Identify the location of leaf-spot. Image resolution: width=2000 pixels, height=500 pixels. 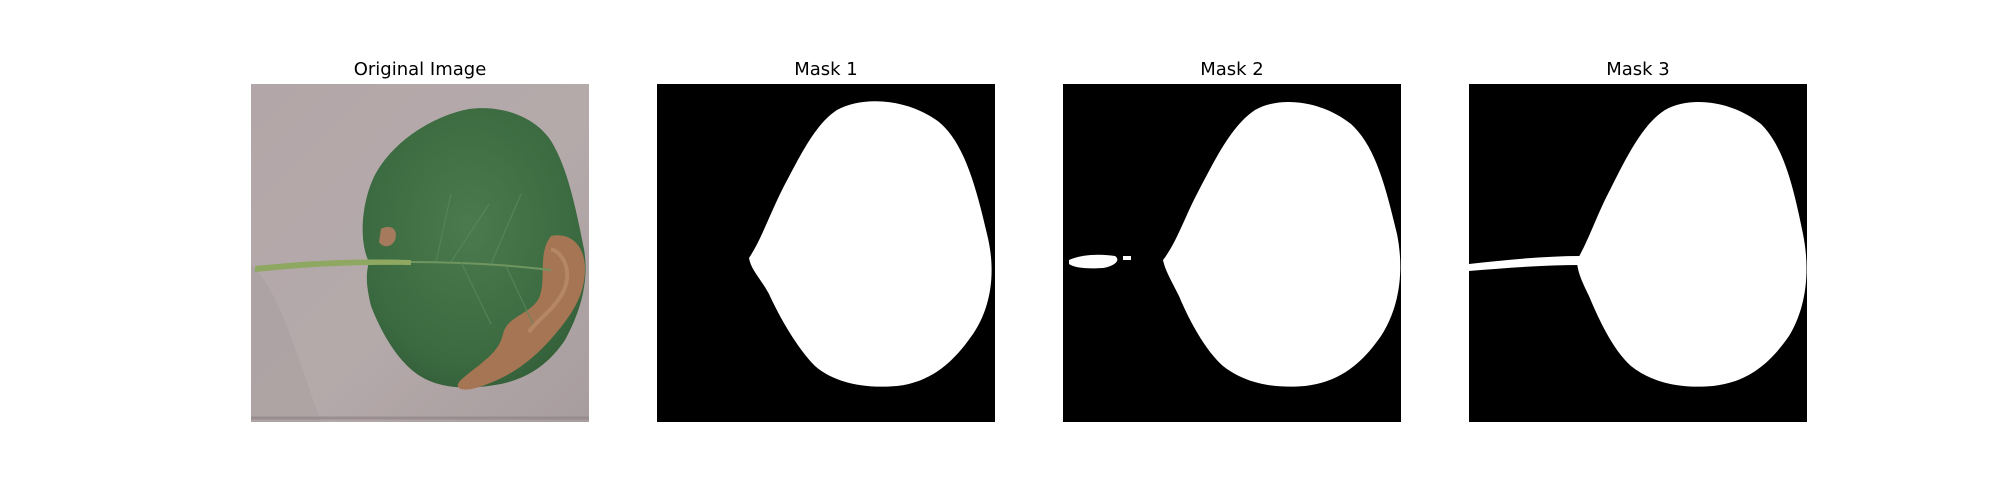
(387, 236).